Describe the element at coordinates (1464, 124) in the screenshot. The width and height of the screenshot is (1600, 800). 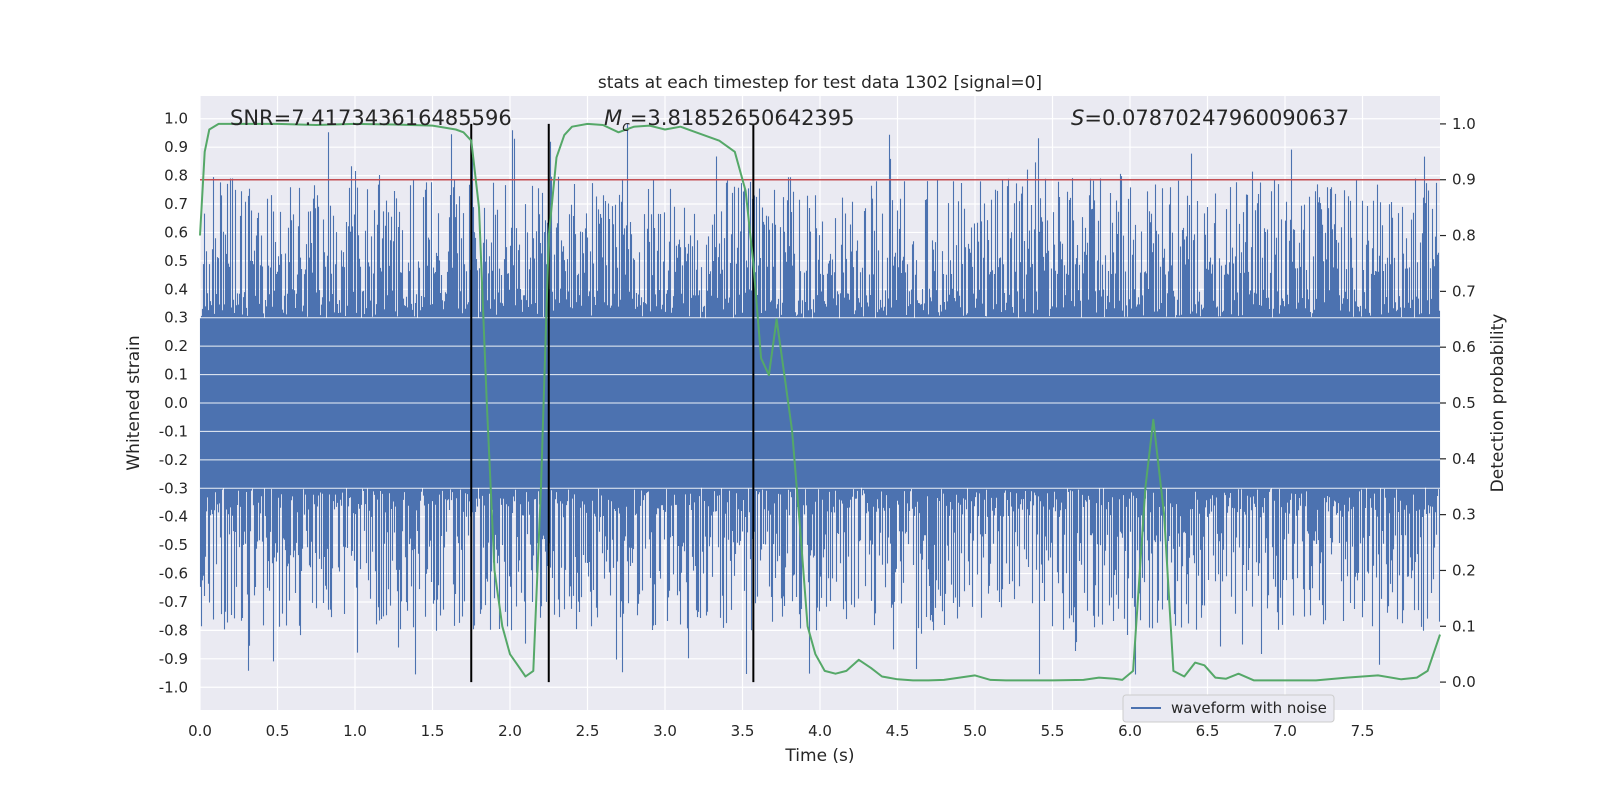
I see `y2-tick-label: 1.0` at that location.